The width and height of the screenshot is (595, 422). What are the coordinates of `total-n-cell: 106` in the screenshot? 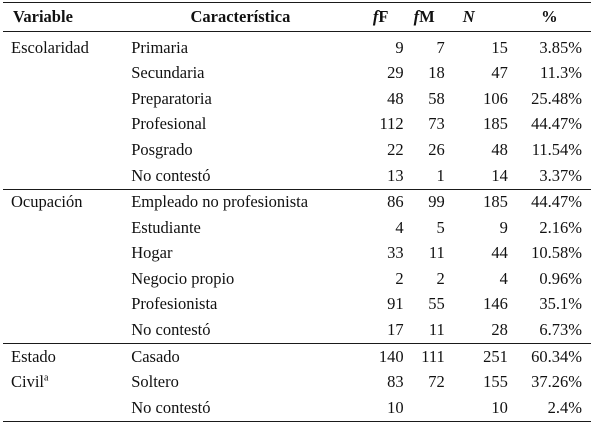 It's located at (495, 98).